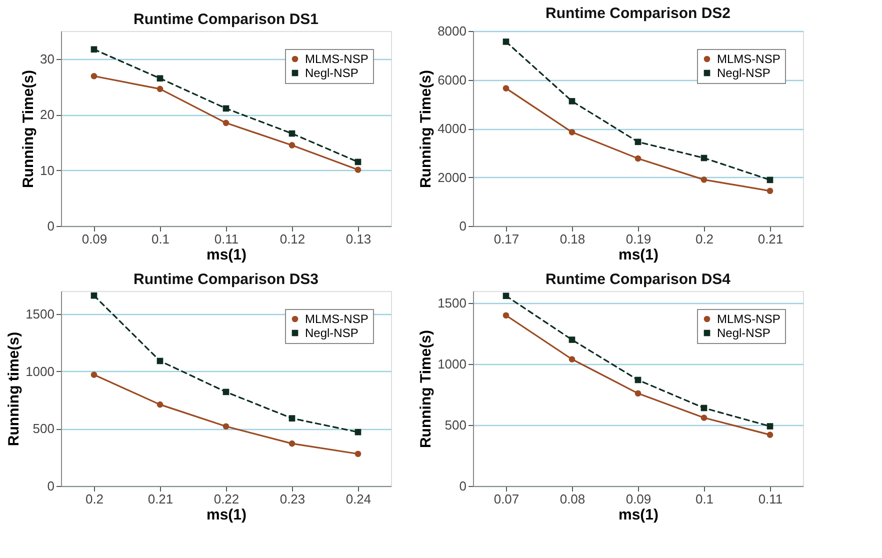 This screenshot has height=558, width=882. I want to click on y-tick-label: 20, so click(47, 114).